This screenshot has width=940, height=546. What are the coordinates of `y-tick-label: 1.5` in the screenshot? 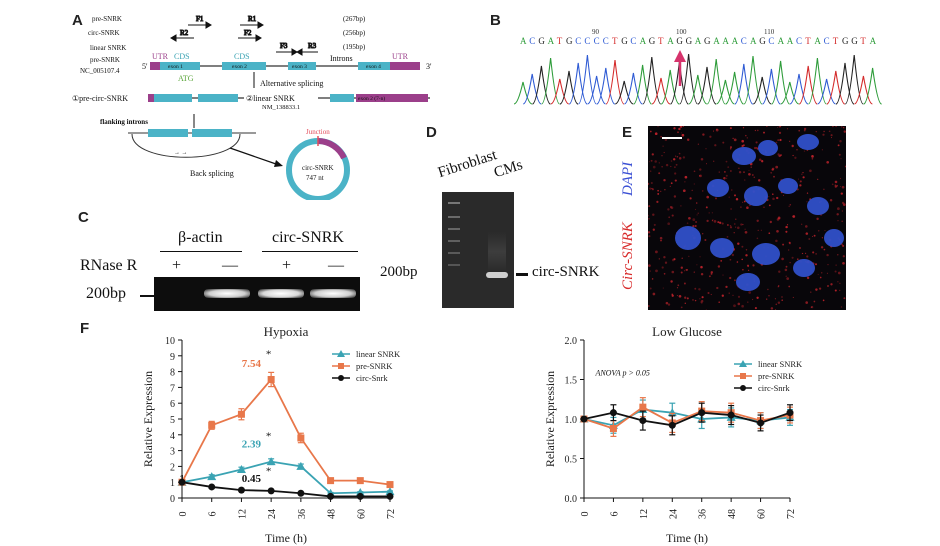 It's located at (571, 381).